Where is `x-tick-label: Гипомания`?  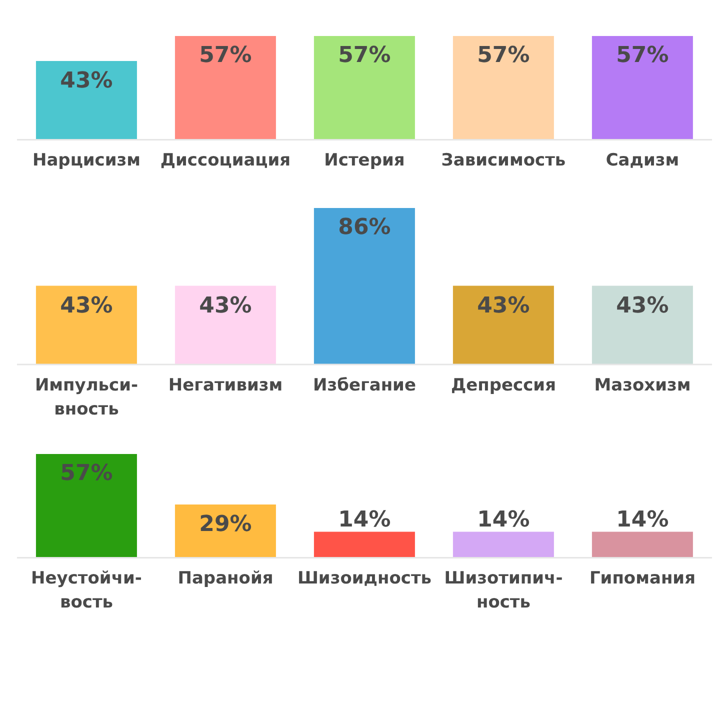
x-tick-label: Гипомания is located at coordinates (642, 578).